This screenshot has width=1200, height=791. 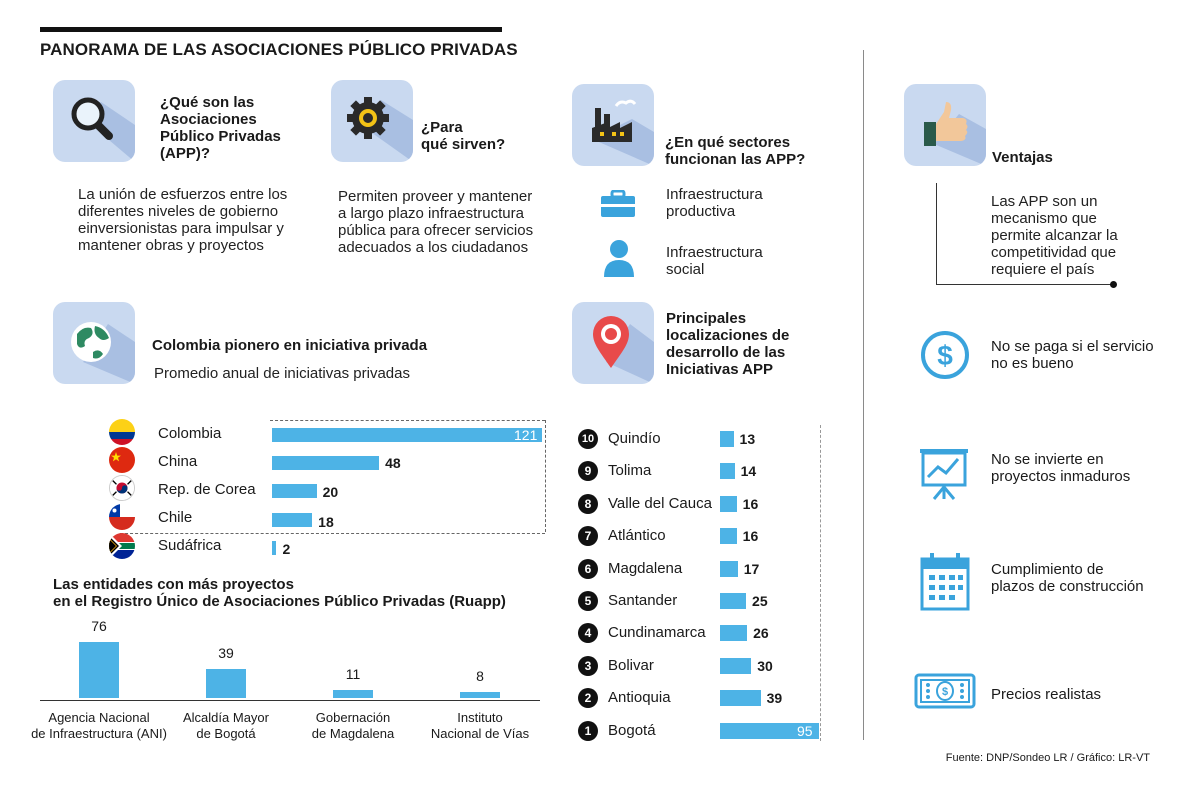 What do you see at coordinates (657, 633) in the screenshot?
I see `region-label: Cundinamarca` at bounding box center [657, 633].